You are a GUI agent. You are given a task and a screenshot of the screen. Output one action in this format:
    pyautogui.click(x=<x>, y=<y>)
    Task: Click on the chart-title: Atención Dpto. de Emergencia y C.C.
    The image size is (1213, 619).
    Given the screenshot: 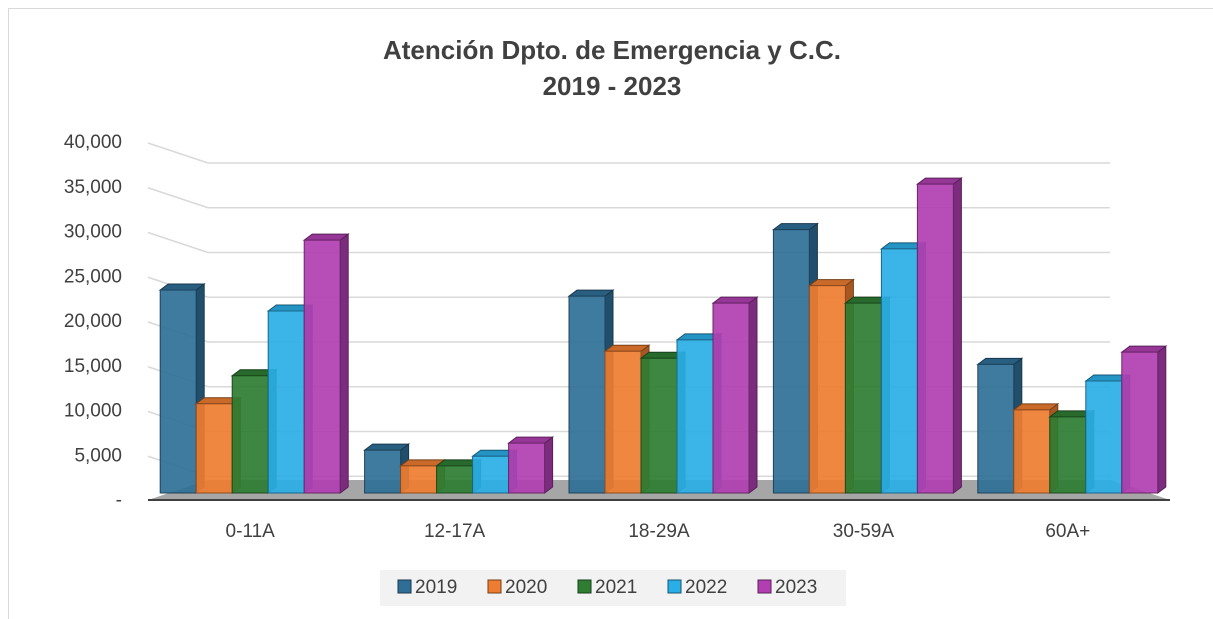 What is the action you would take?
    pyautogui.click(x=612, y=50)
    